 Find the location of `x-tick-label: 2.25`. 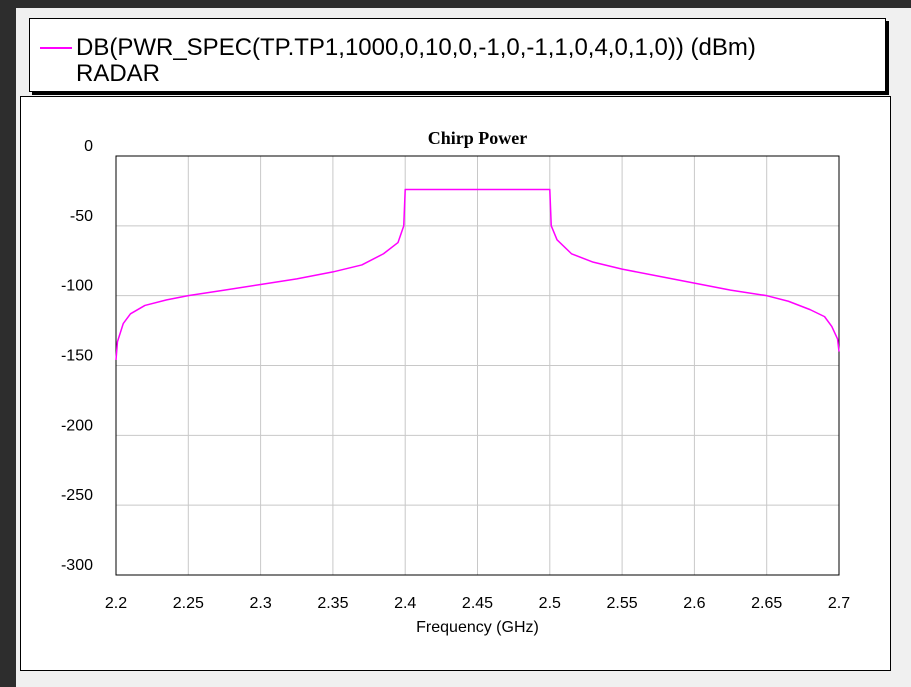

x-tick-label: 2.25 is located at coordinates (188, 603).